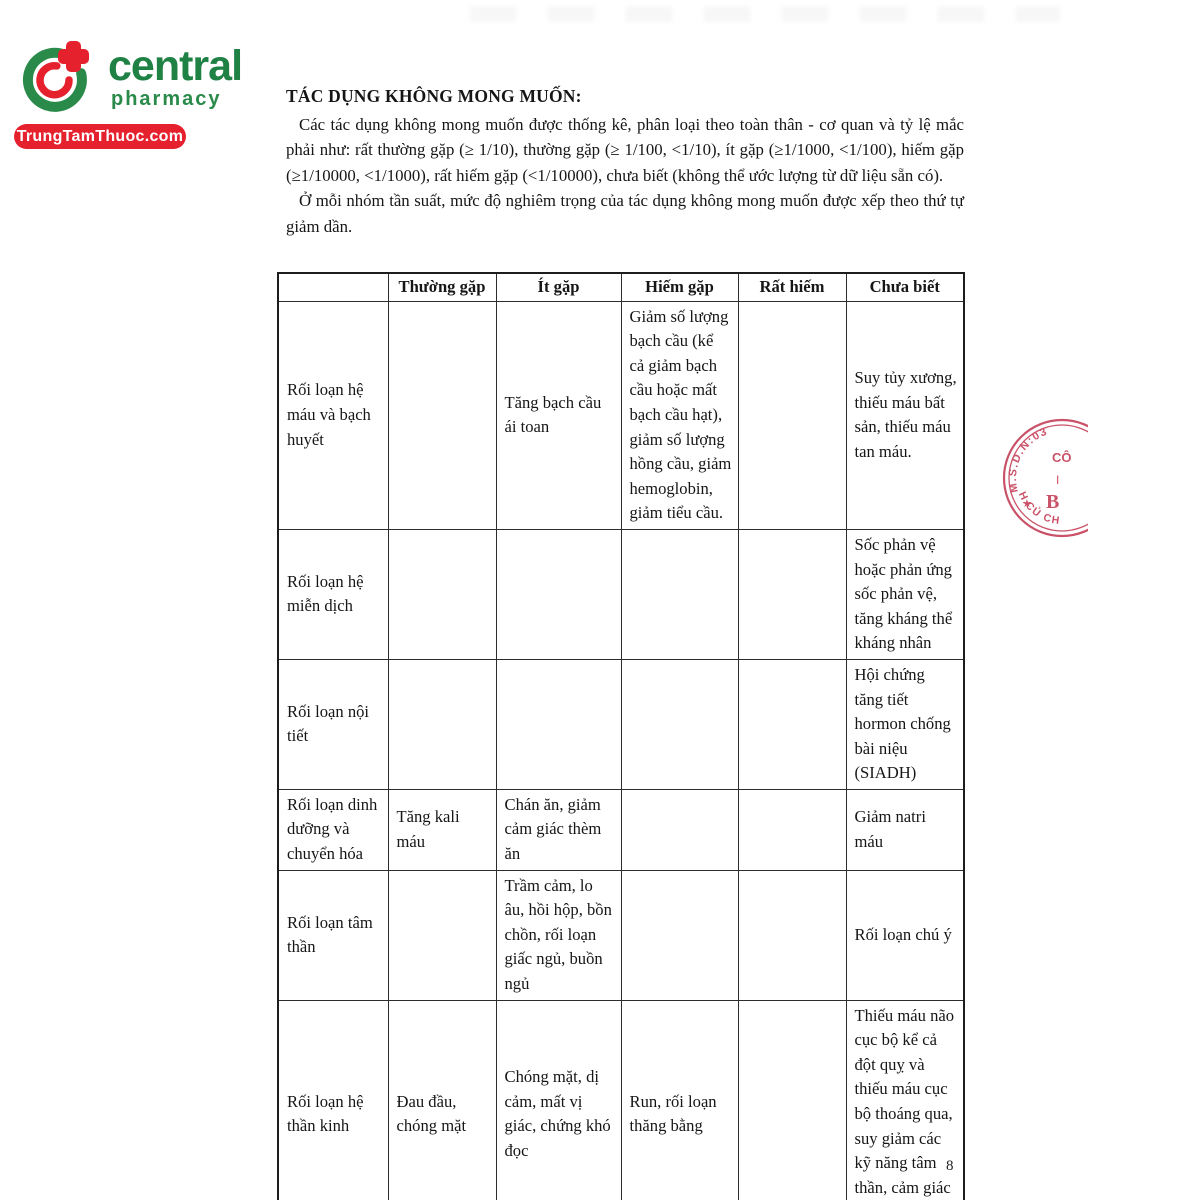 This screenshot has height=1200, width=1200. Describe the element at coordinates (1057, 480) in the screenshot. I see `svg-text: I` at that location.